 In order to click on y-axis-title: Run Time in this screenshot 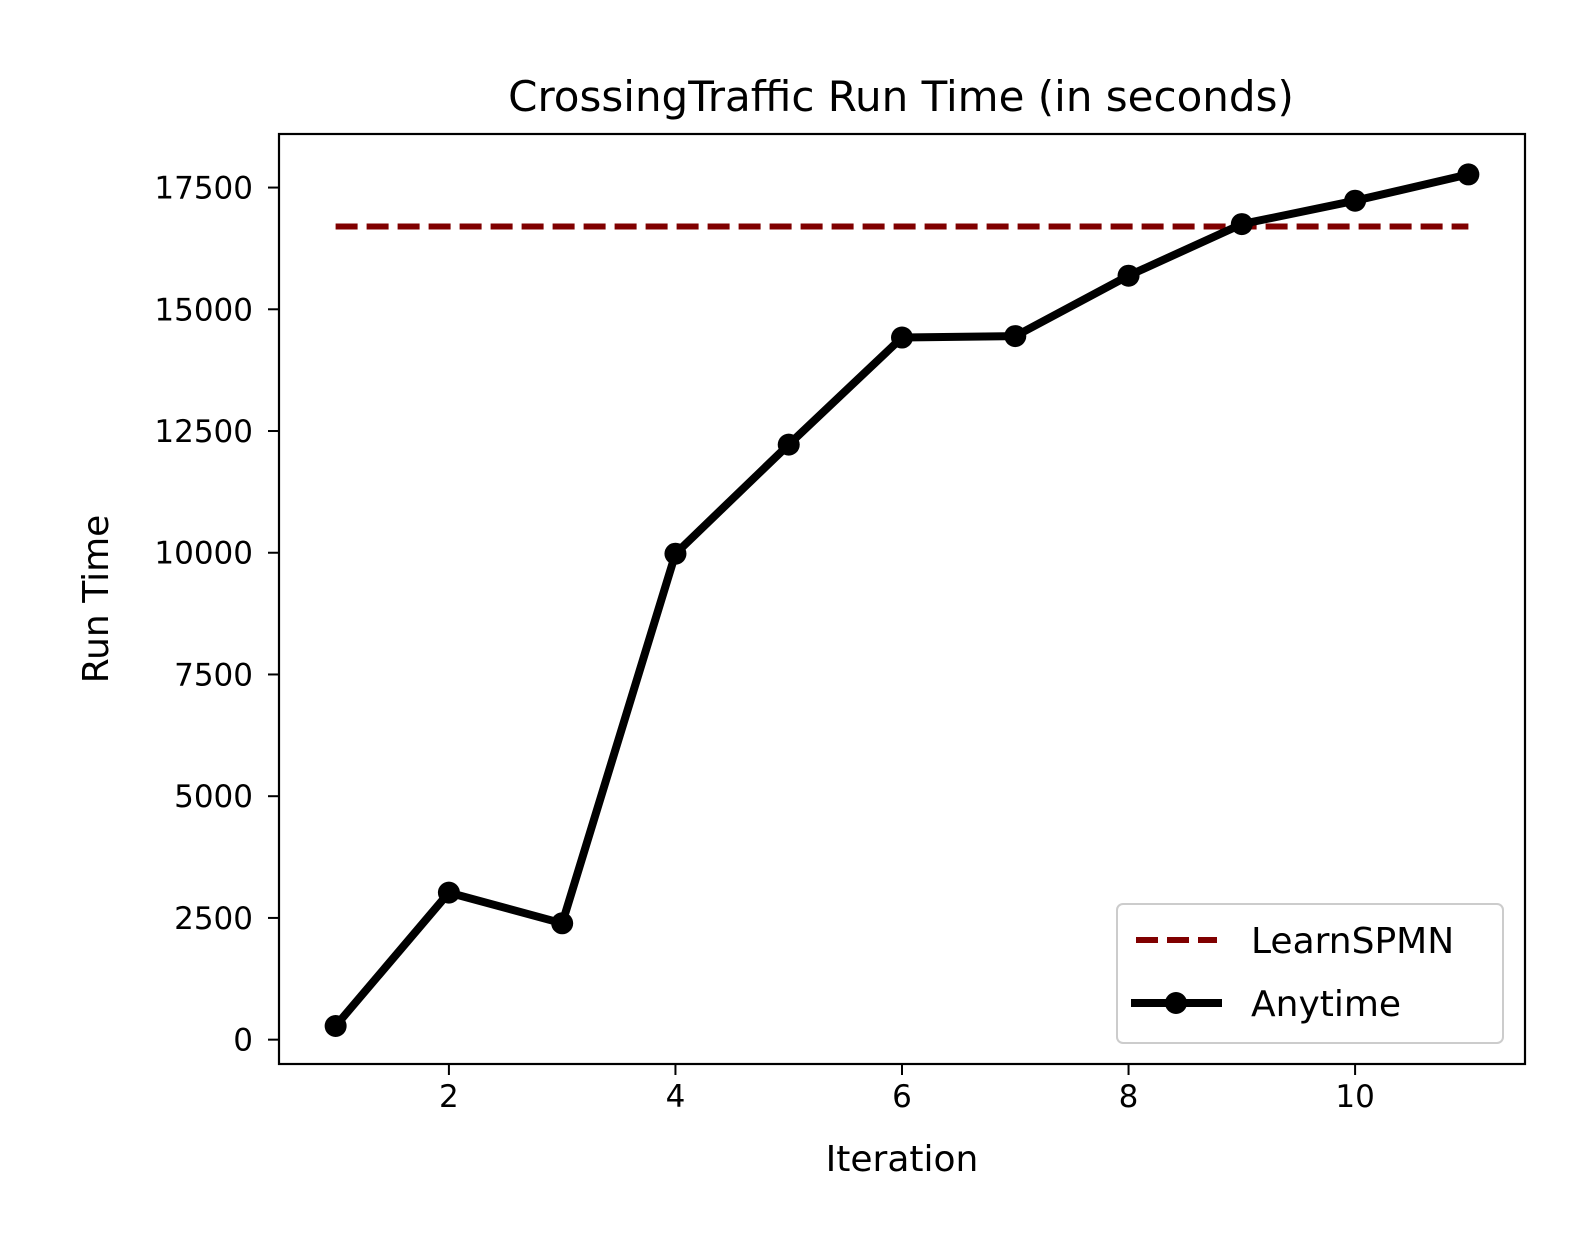, I will do `click(96, 599)`.